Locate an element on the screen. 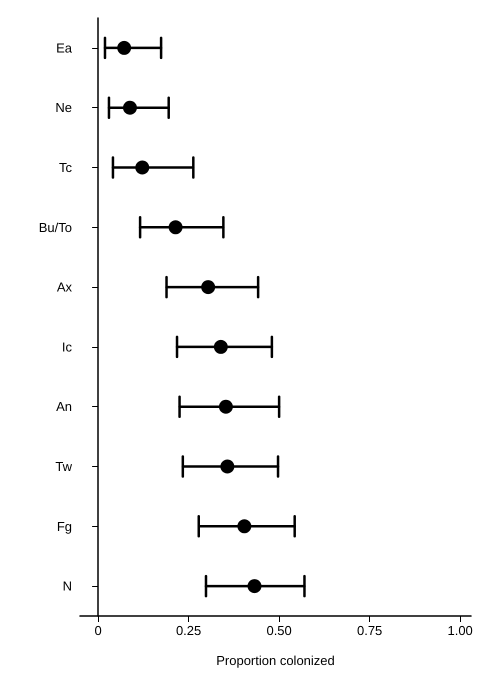 This screenshot has width=497, height=686. y-tick-label: Ax is located at coordinates (64, 287).